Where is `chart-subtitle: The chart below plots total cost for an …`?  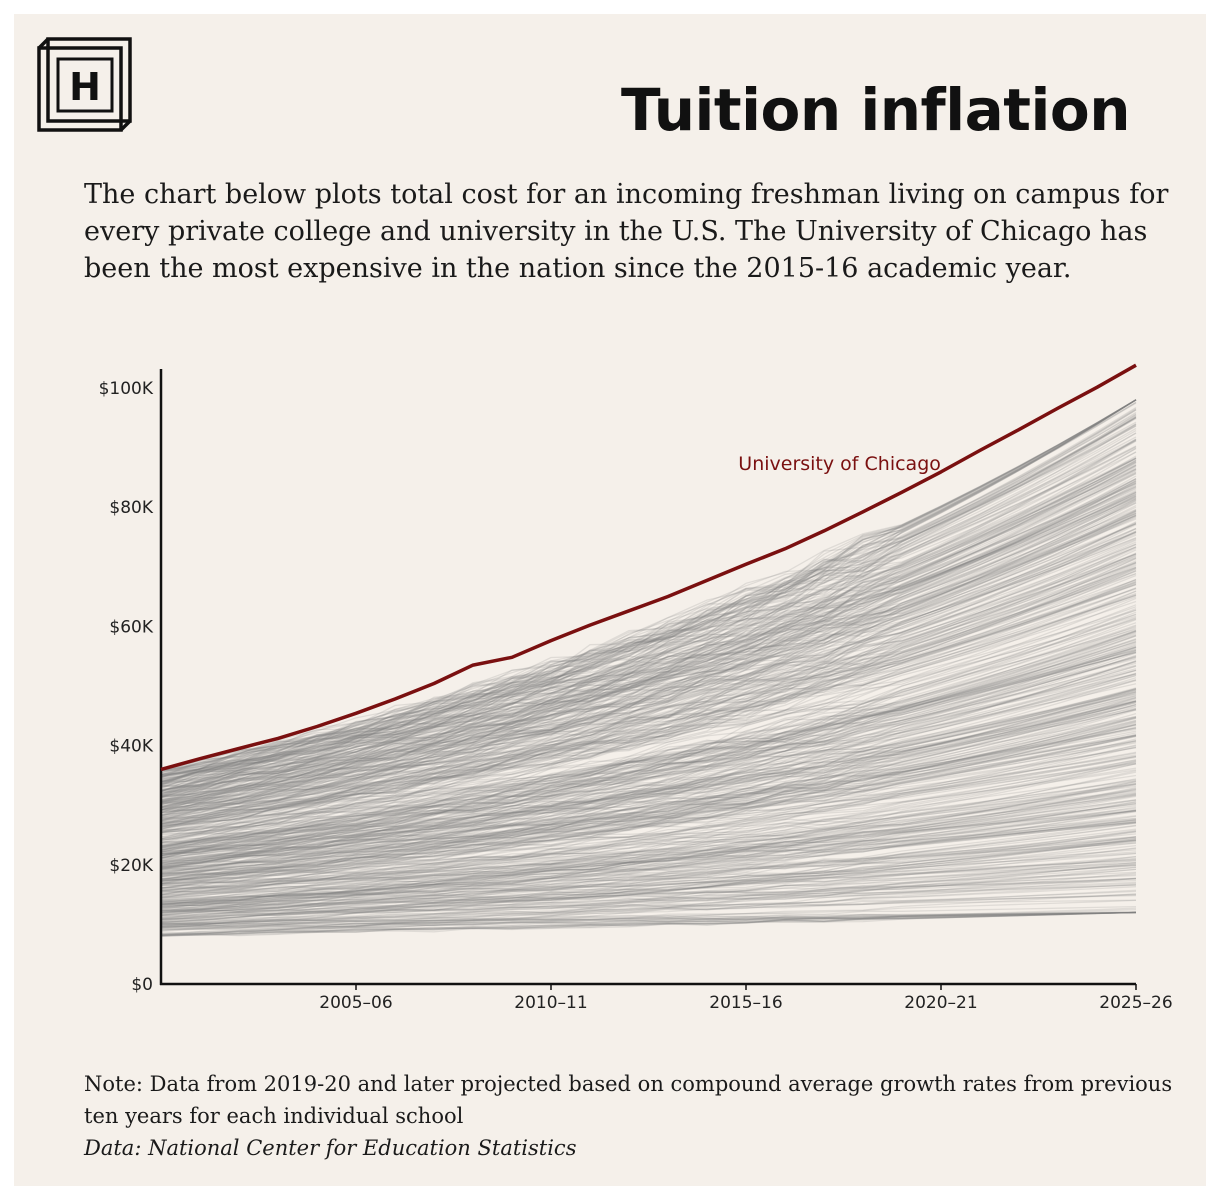 chart-subtitle: The chart below plots total cost for an … is located at coordinates (626, 231).